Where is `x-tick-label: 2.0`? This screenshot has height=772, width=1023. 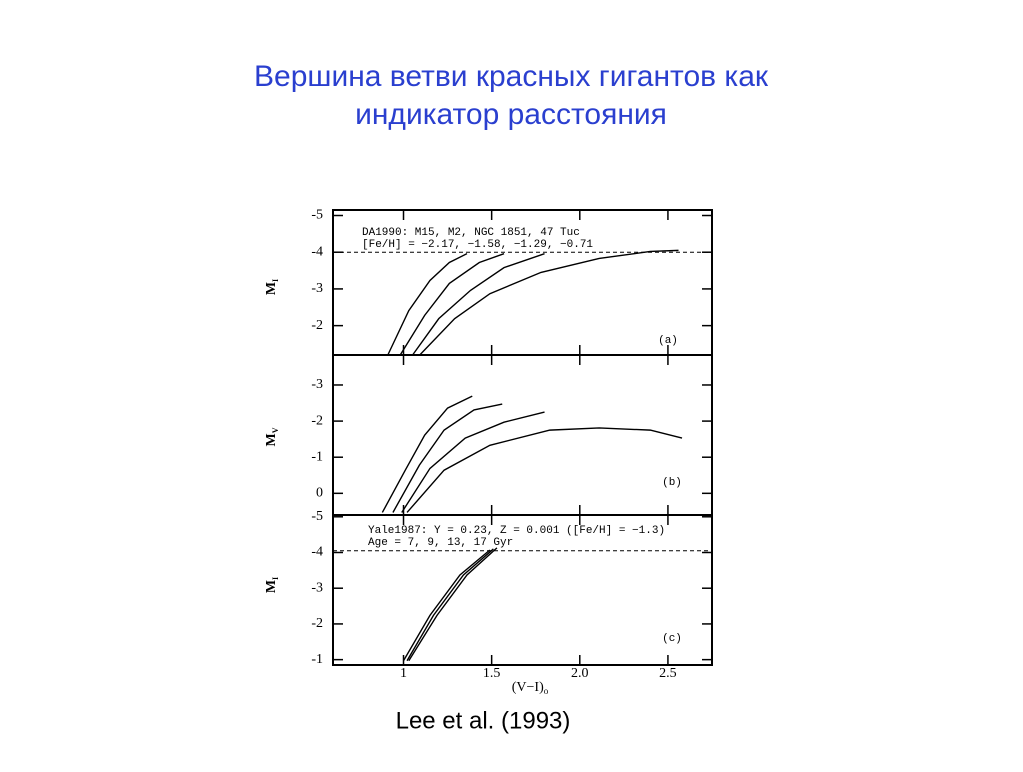 x-tick-label: 2.0 is located at coordinates (580, 673).